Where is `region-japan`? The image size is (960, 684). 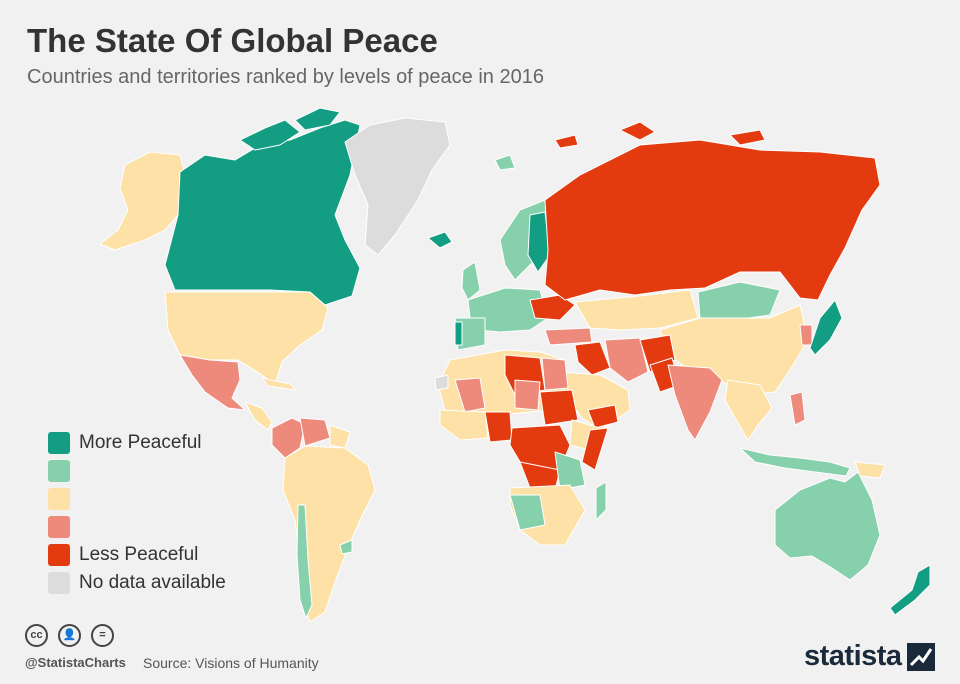
region-japan is located at coordinates (826, 327).